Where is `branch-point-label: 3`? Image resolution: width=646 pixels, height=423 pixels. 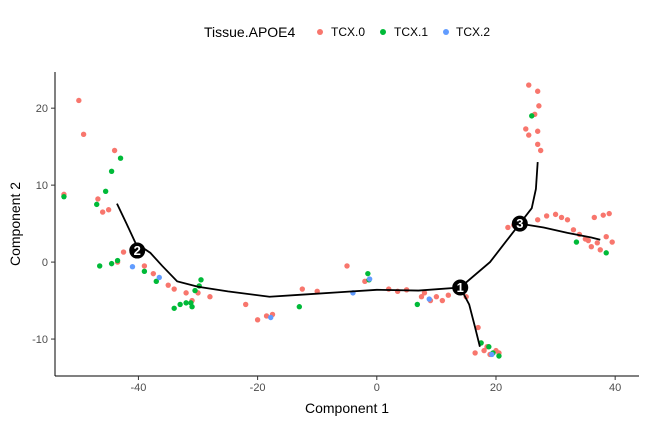 branch-point-label: 3 is located at coordinates (519, 223).